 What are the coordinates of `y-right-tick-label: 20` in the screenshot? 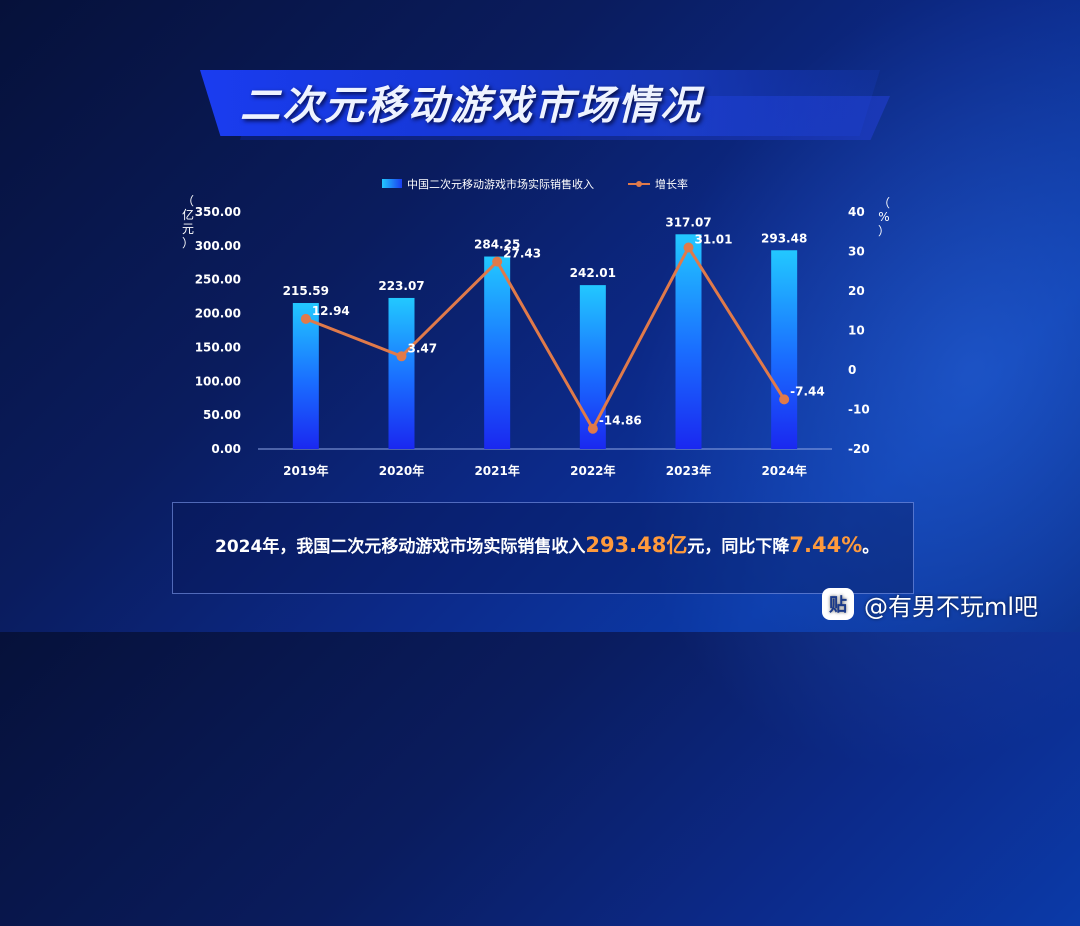 It's located at (856, 291).